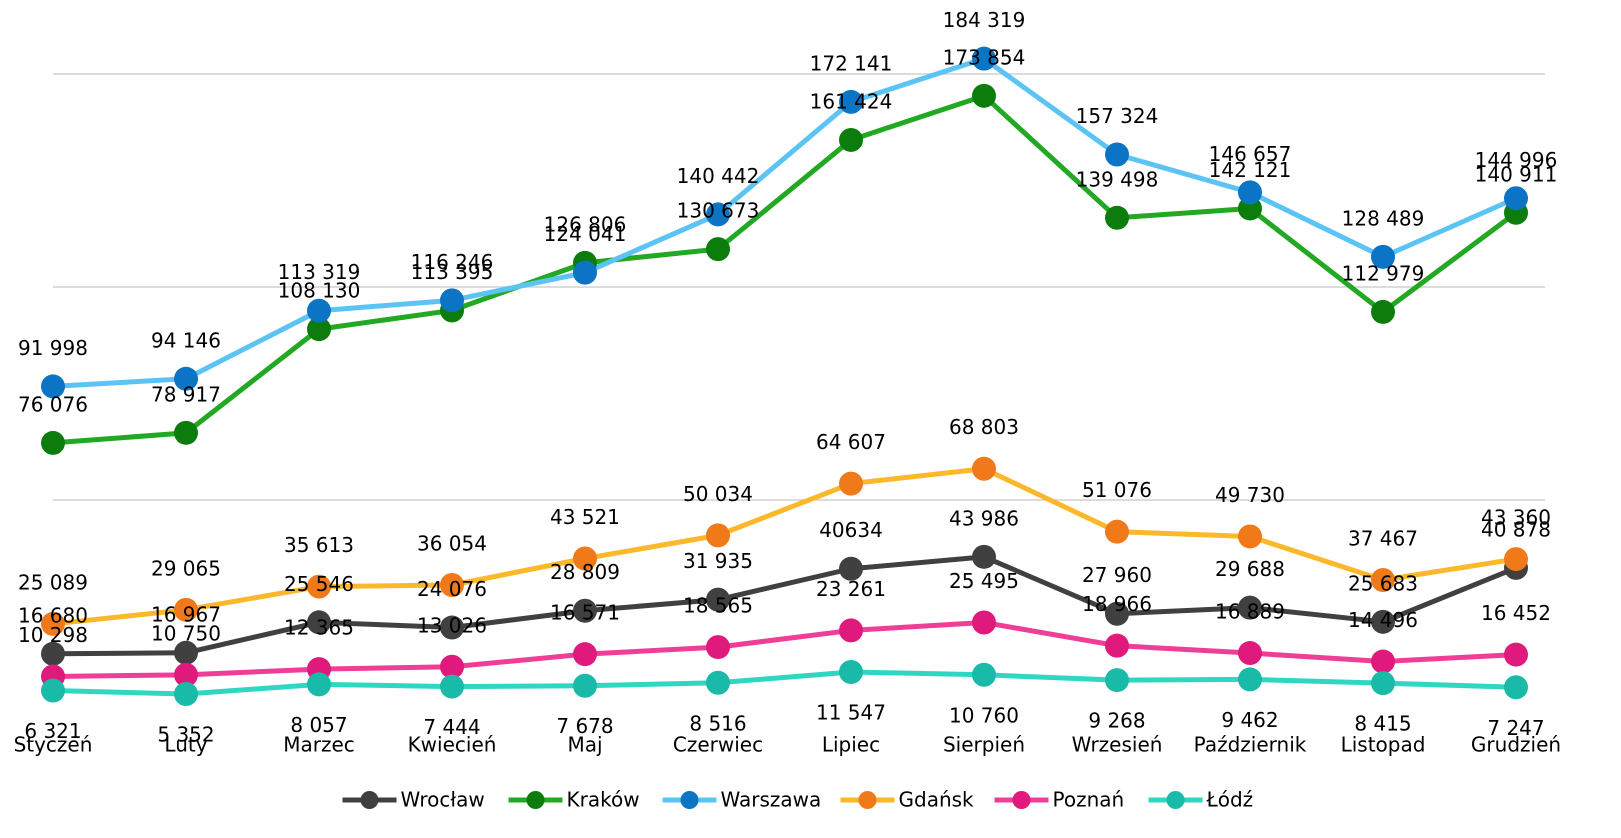 This screenshot has width=1621, height=838. I want to click on data-label: 24 076, so click(452, 589).